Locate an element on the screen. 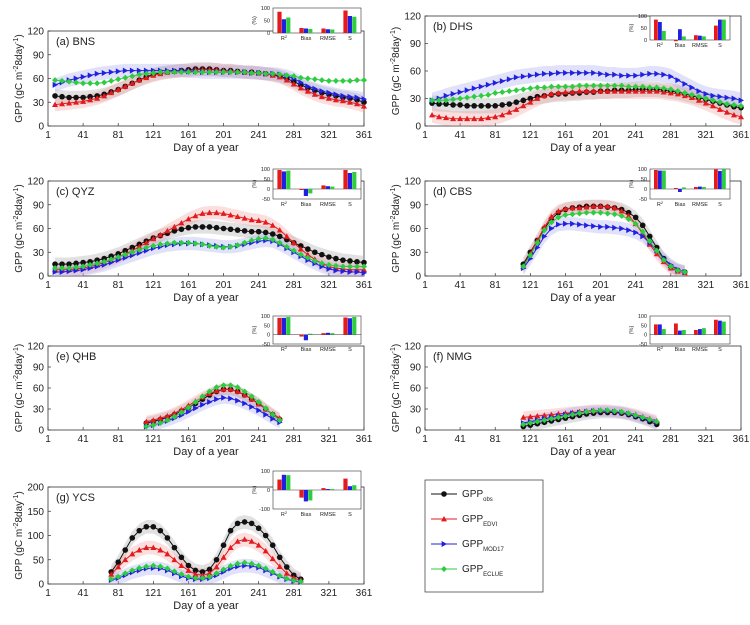 This screenshot has height=625, width=750. x-tick-label: 241 is located at coordinates (258, 439).